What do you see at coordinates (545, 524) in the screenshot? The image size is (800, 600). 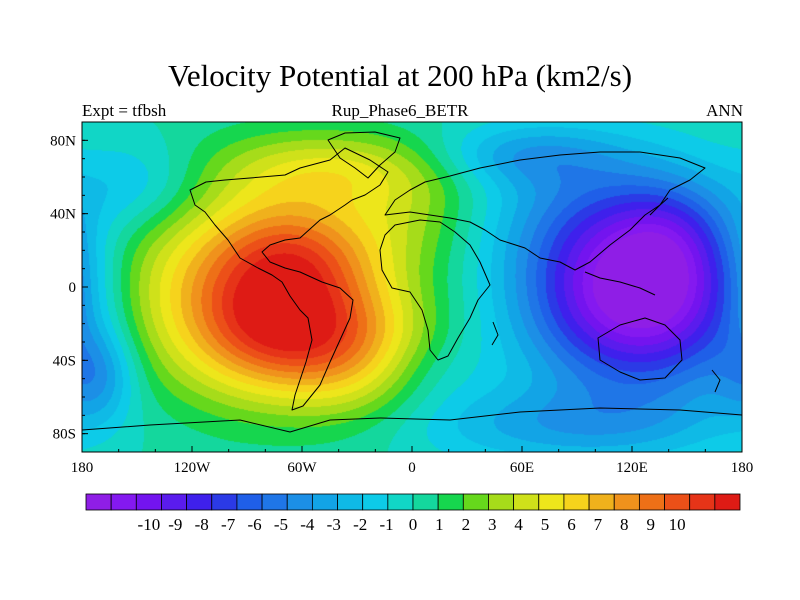 I see `colorbar-label: 5` at bounding box center [545, 524].